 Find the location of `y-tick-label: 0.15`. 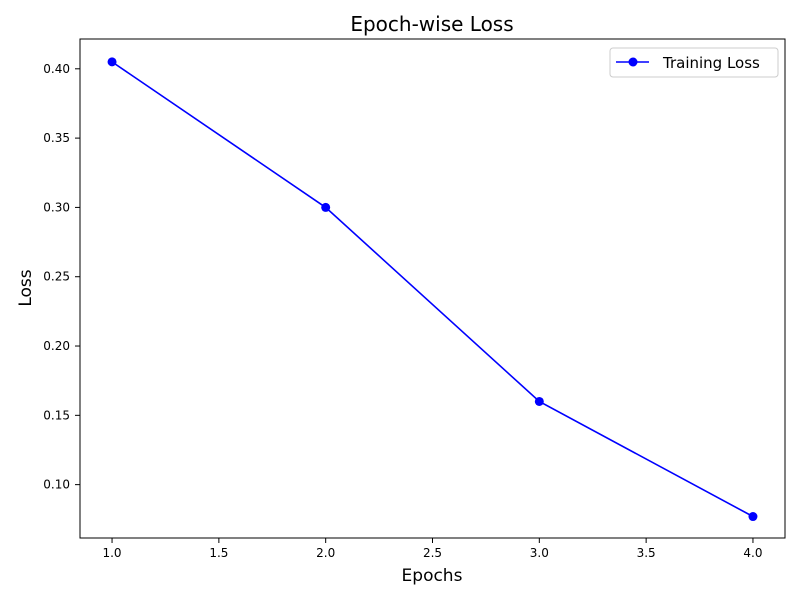

y-tick-label: 0.15 is located at coordinates (56, 415).